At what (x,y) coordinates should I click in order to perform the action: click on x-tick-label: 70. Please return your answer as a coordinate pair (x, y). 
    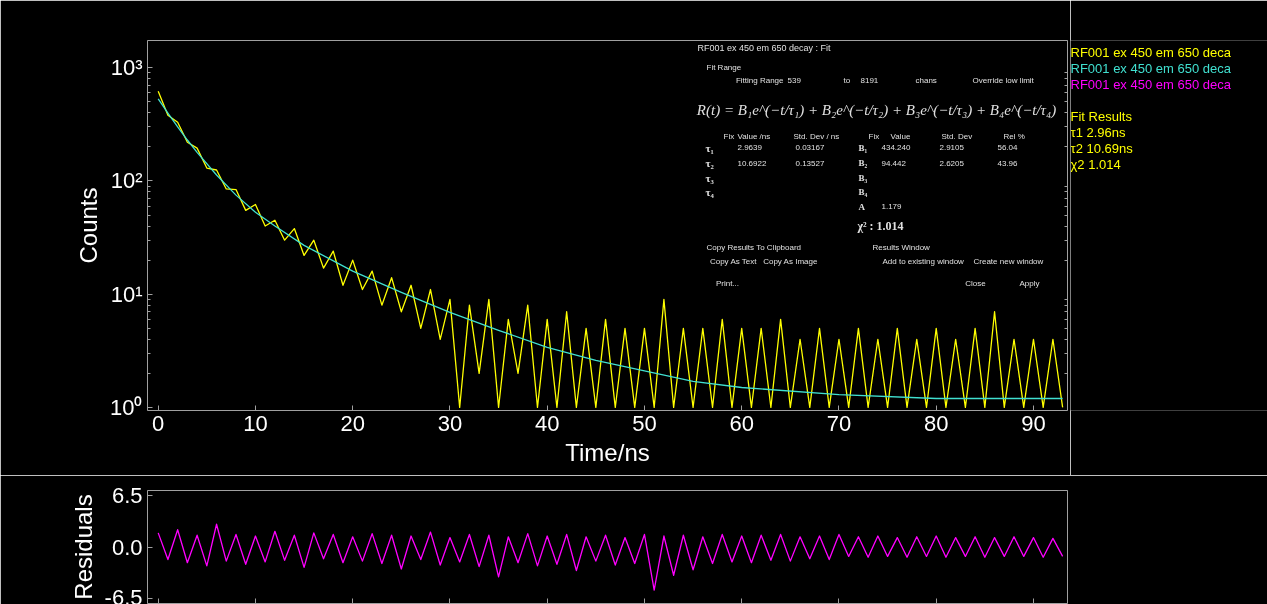
    Looking at the image, I should click on (839, 423).